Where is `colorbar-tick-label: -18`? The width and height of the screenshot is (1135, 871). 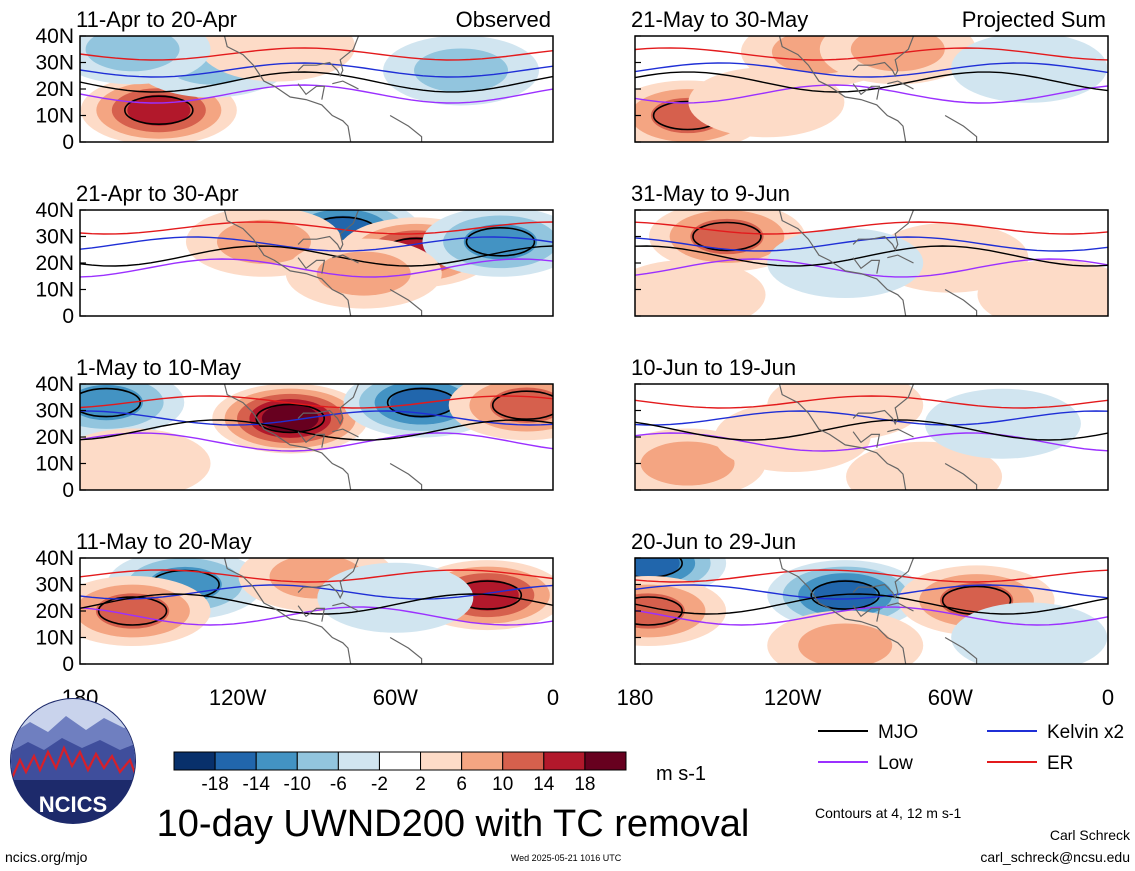 colorbar-tick-label: -18 is located at coordinates (214, 784).